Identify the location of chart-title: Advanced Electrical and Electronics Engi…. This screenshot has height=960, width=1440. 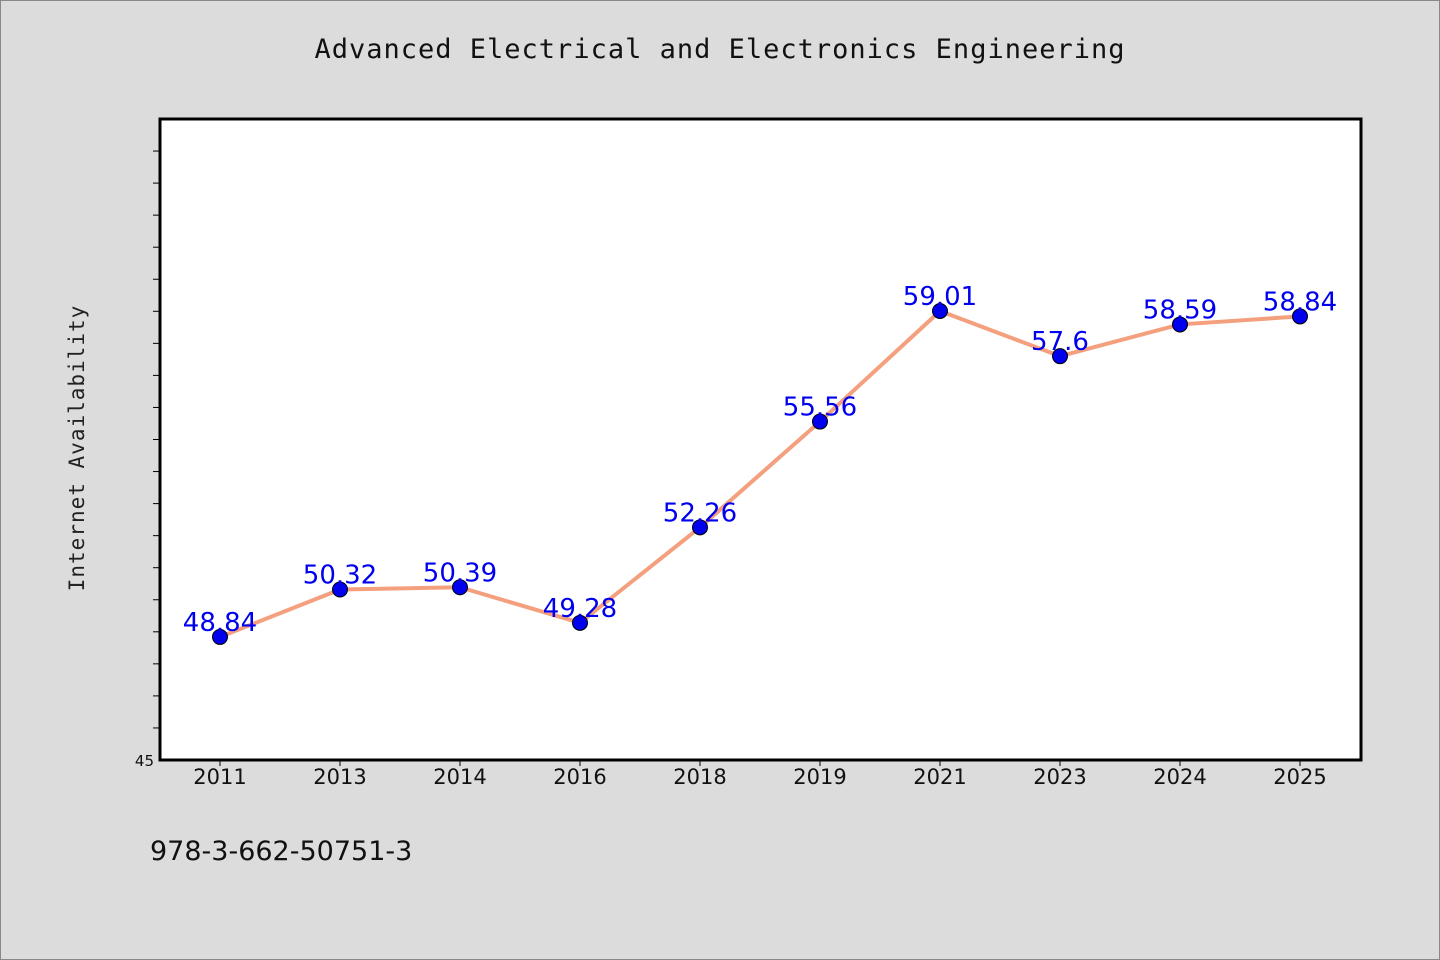
(720, 49).